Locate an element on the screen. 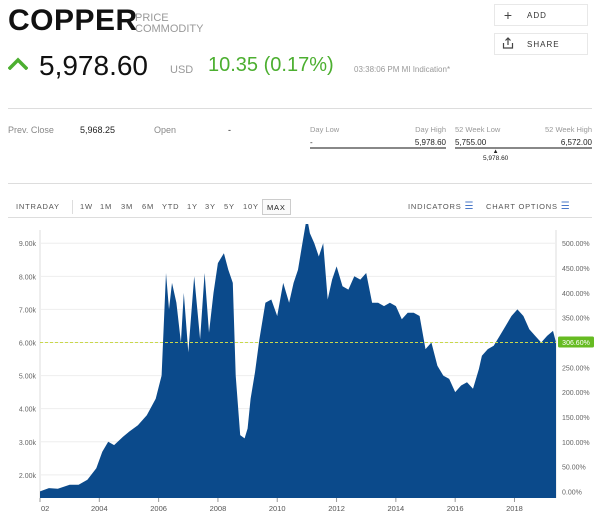 This screenshot has height=522, width=600. x-tick-label: 2018 is located at coordinates (514, 508).